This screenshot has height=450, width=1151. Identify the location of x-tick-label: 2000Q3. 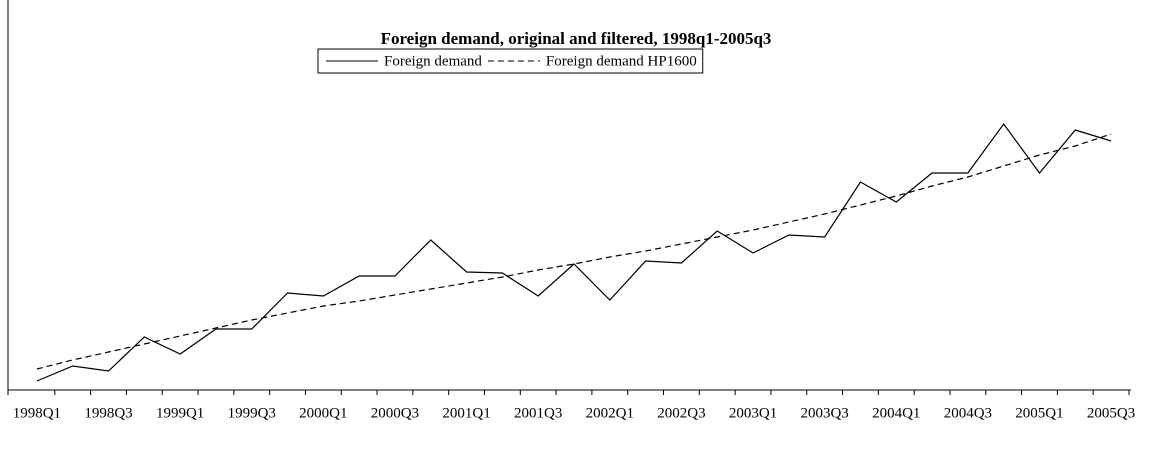
(395, 413).